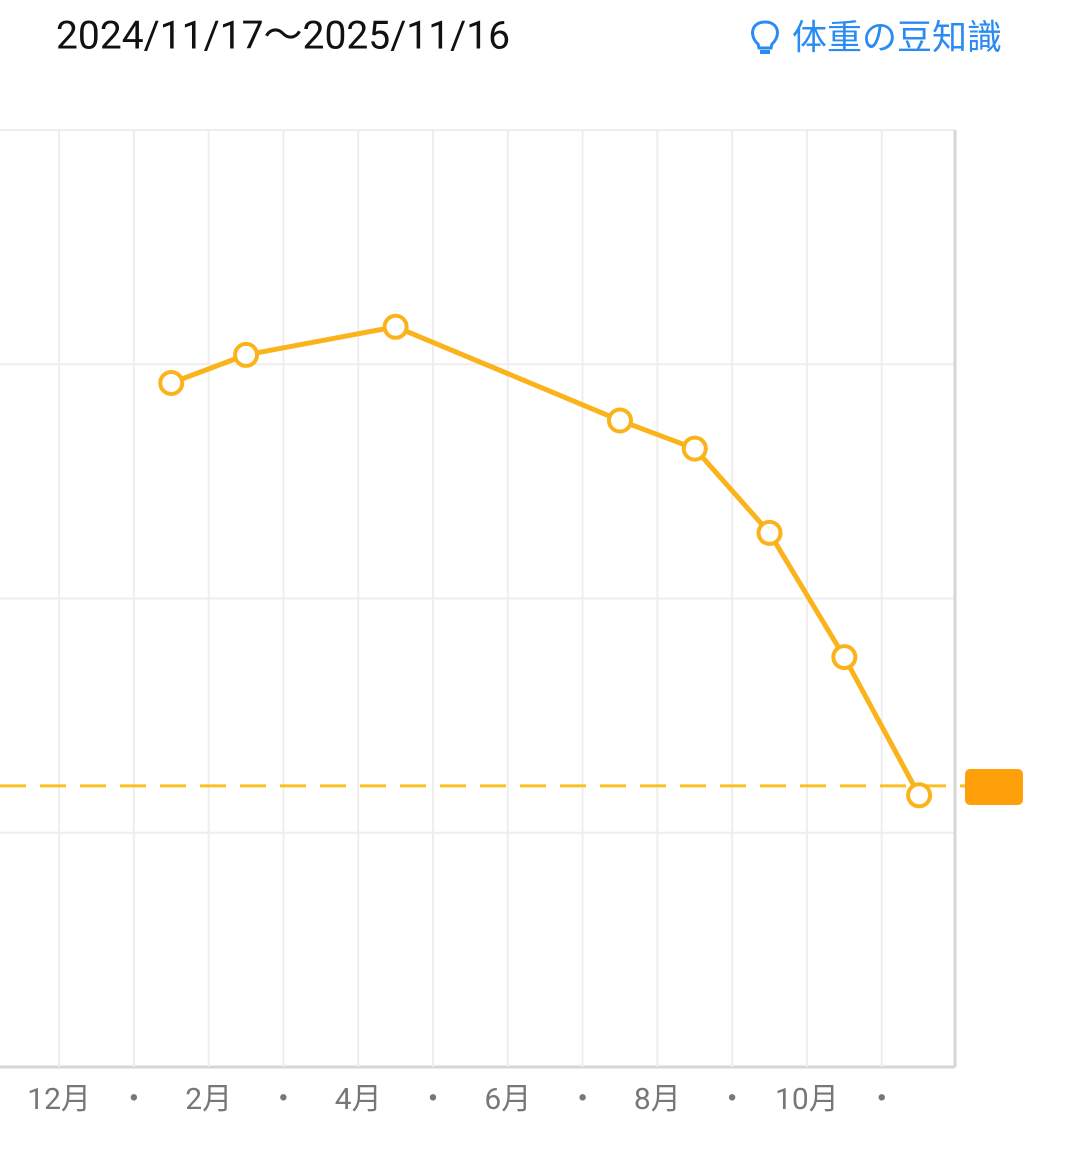 The image size is (1080, 1172). Describe the element at coordinates (994, 787) in the screenshot. I see `target-badge` at that location.